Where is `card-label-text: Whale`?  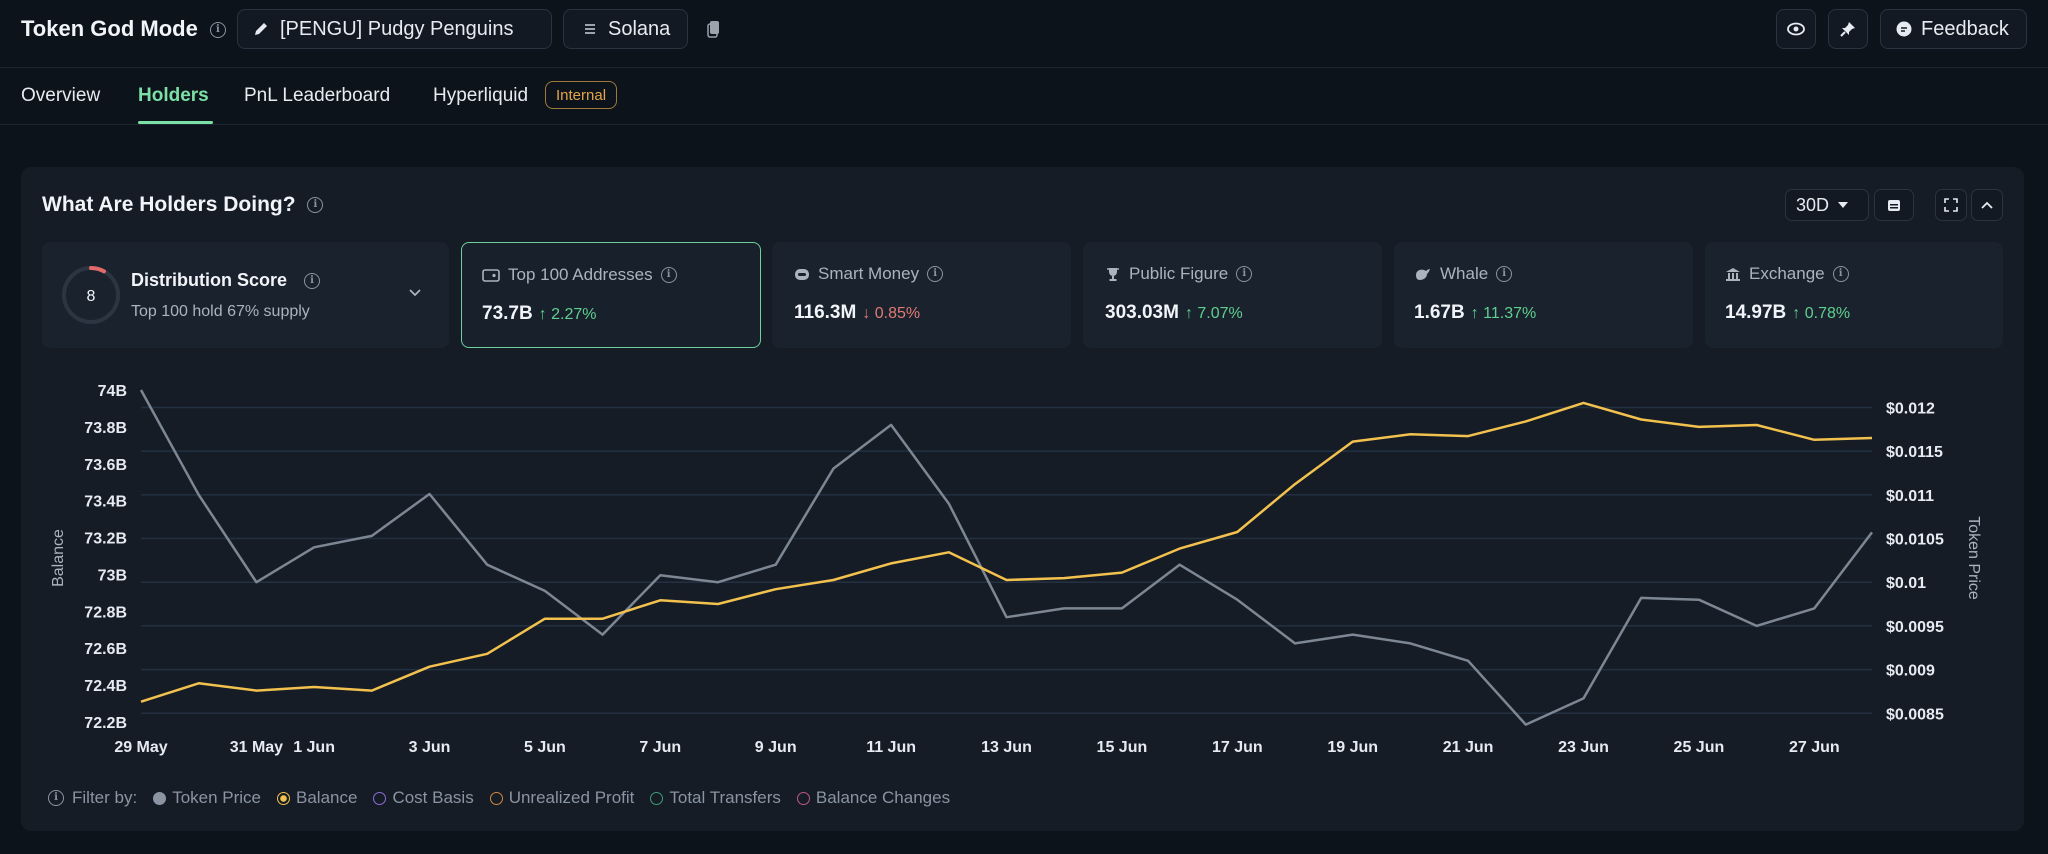 card-label-text: Whale is located at coordinates (1464, 273).